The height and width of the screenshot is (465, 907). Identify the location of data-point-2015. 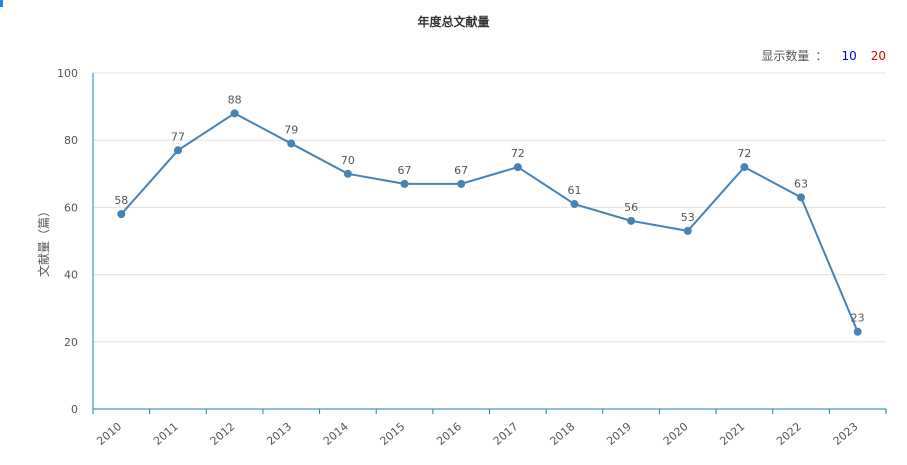
(404, 183).